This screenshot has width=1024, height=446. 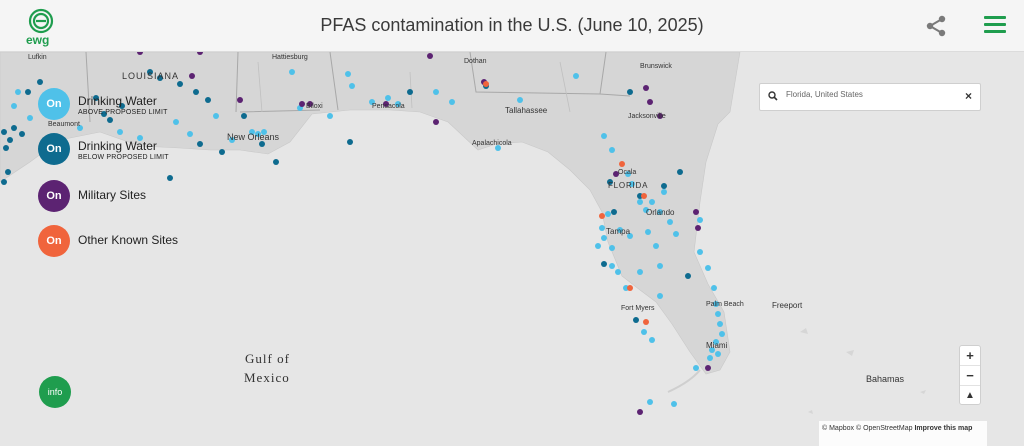 I want to click on info-button: info, so click(x=55, y=392).